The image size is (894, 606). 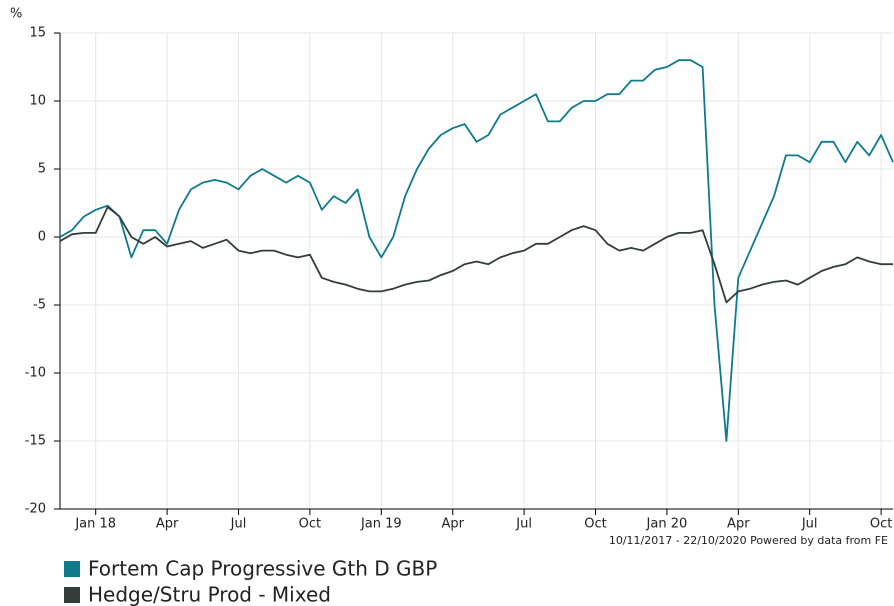 I want to click on y-tick-label: -15, so click(x=35, y=441).